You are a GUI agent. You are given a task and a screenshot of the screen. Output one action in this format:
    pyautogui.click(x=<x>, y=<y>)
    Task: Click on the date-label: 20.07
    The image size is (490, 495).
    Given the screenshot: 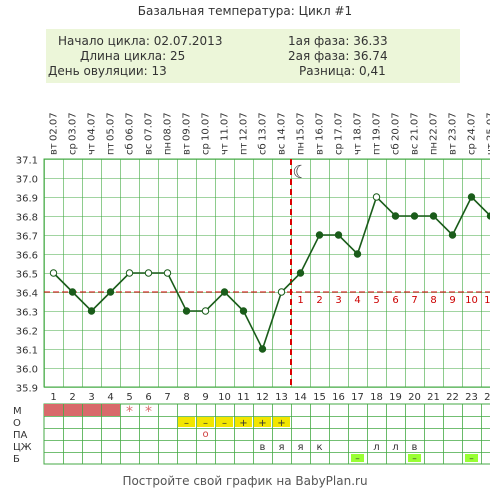 What is the action you would take?
    pyautogui.click(x=396, y=126)
    